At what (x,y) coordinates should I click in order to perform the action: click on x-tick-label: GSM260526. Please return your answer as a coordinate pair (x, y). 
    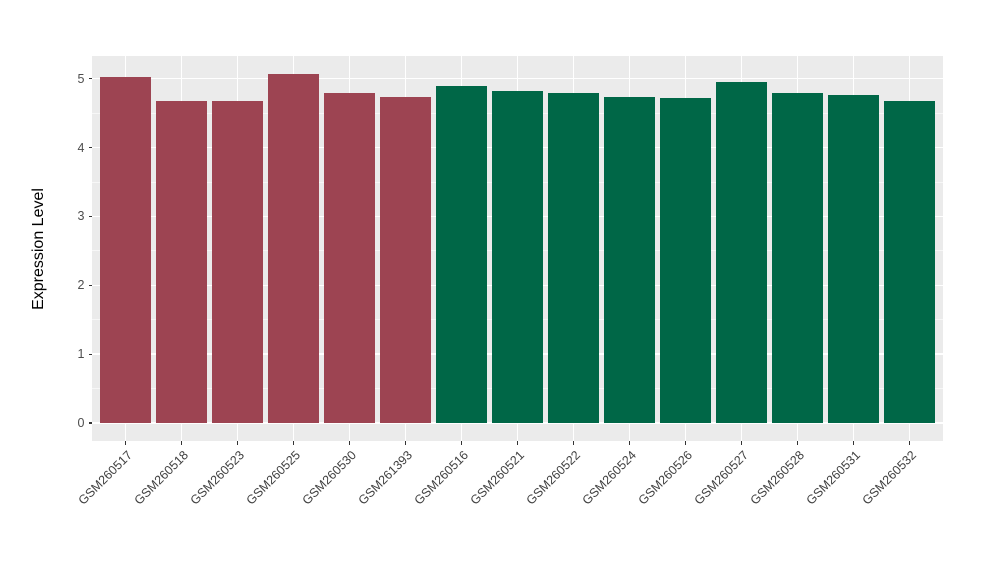
    Looking at the image, I should click on (665, 478).